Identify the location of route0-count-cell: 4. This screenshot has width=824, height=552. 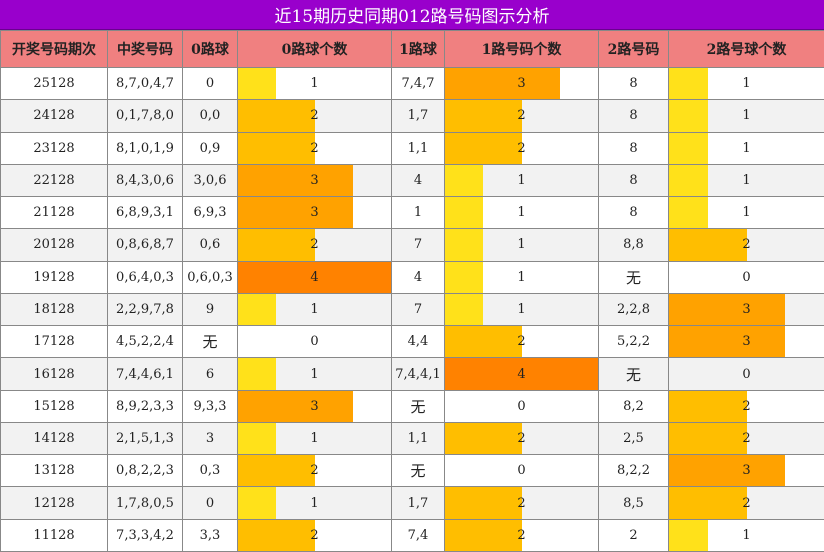
(314, 277).